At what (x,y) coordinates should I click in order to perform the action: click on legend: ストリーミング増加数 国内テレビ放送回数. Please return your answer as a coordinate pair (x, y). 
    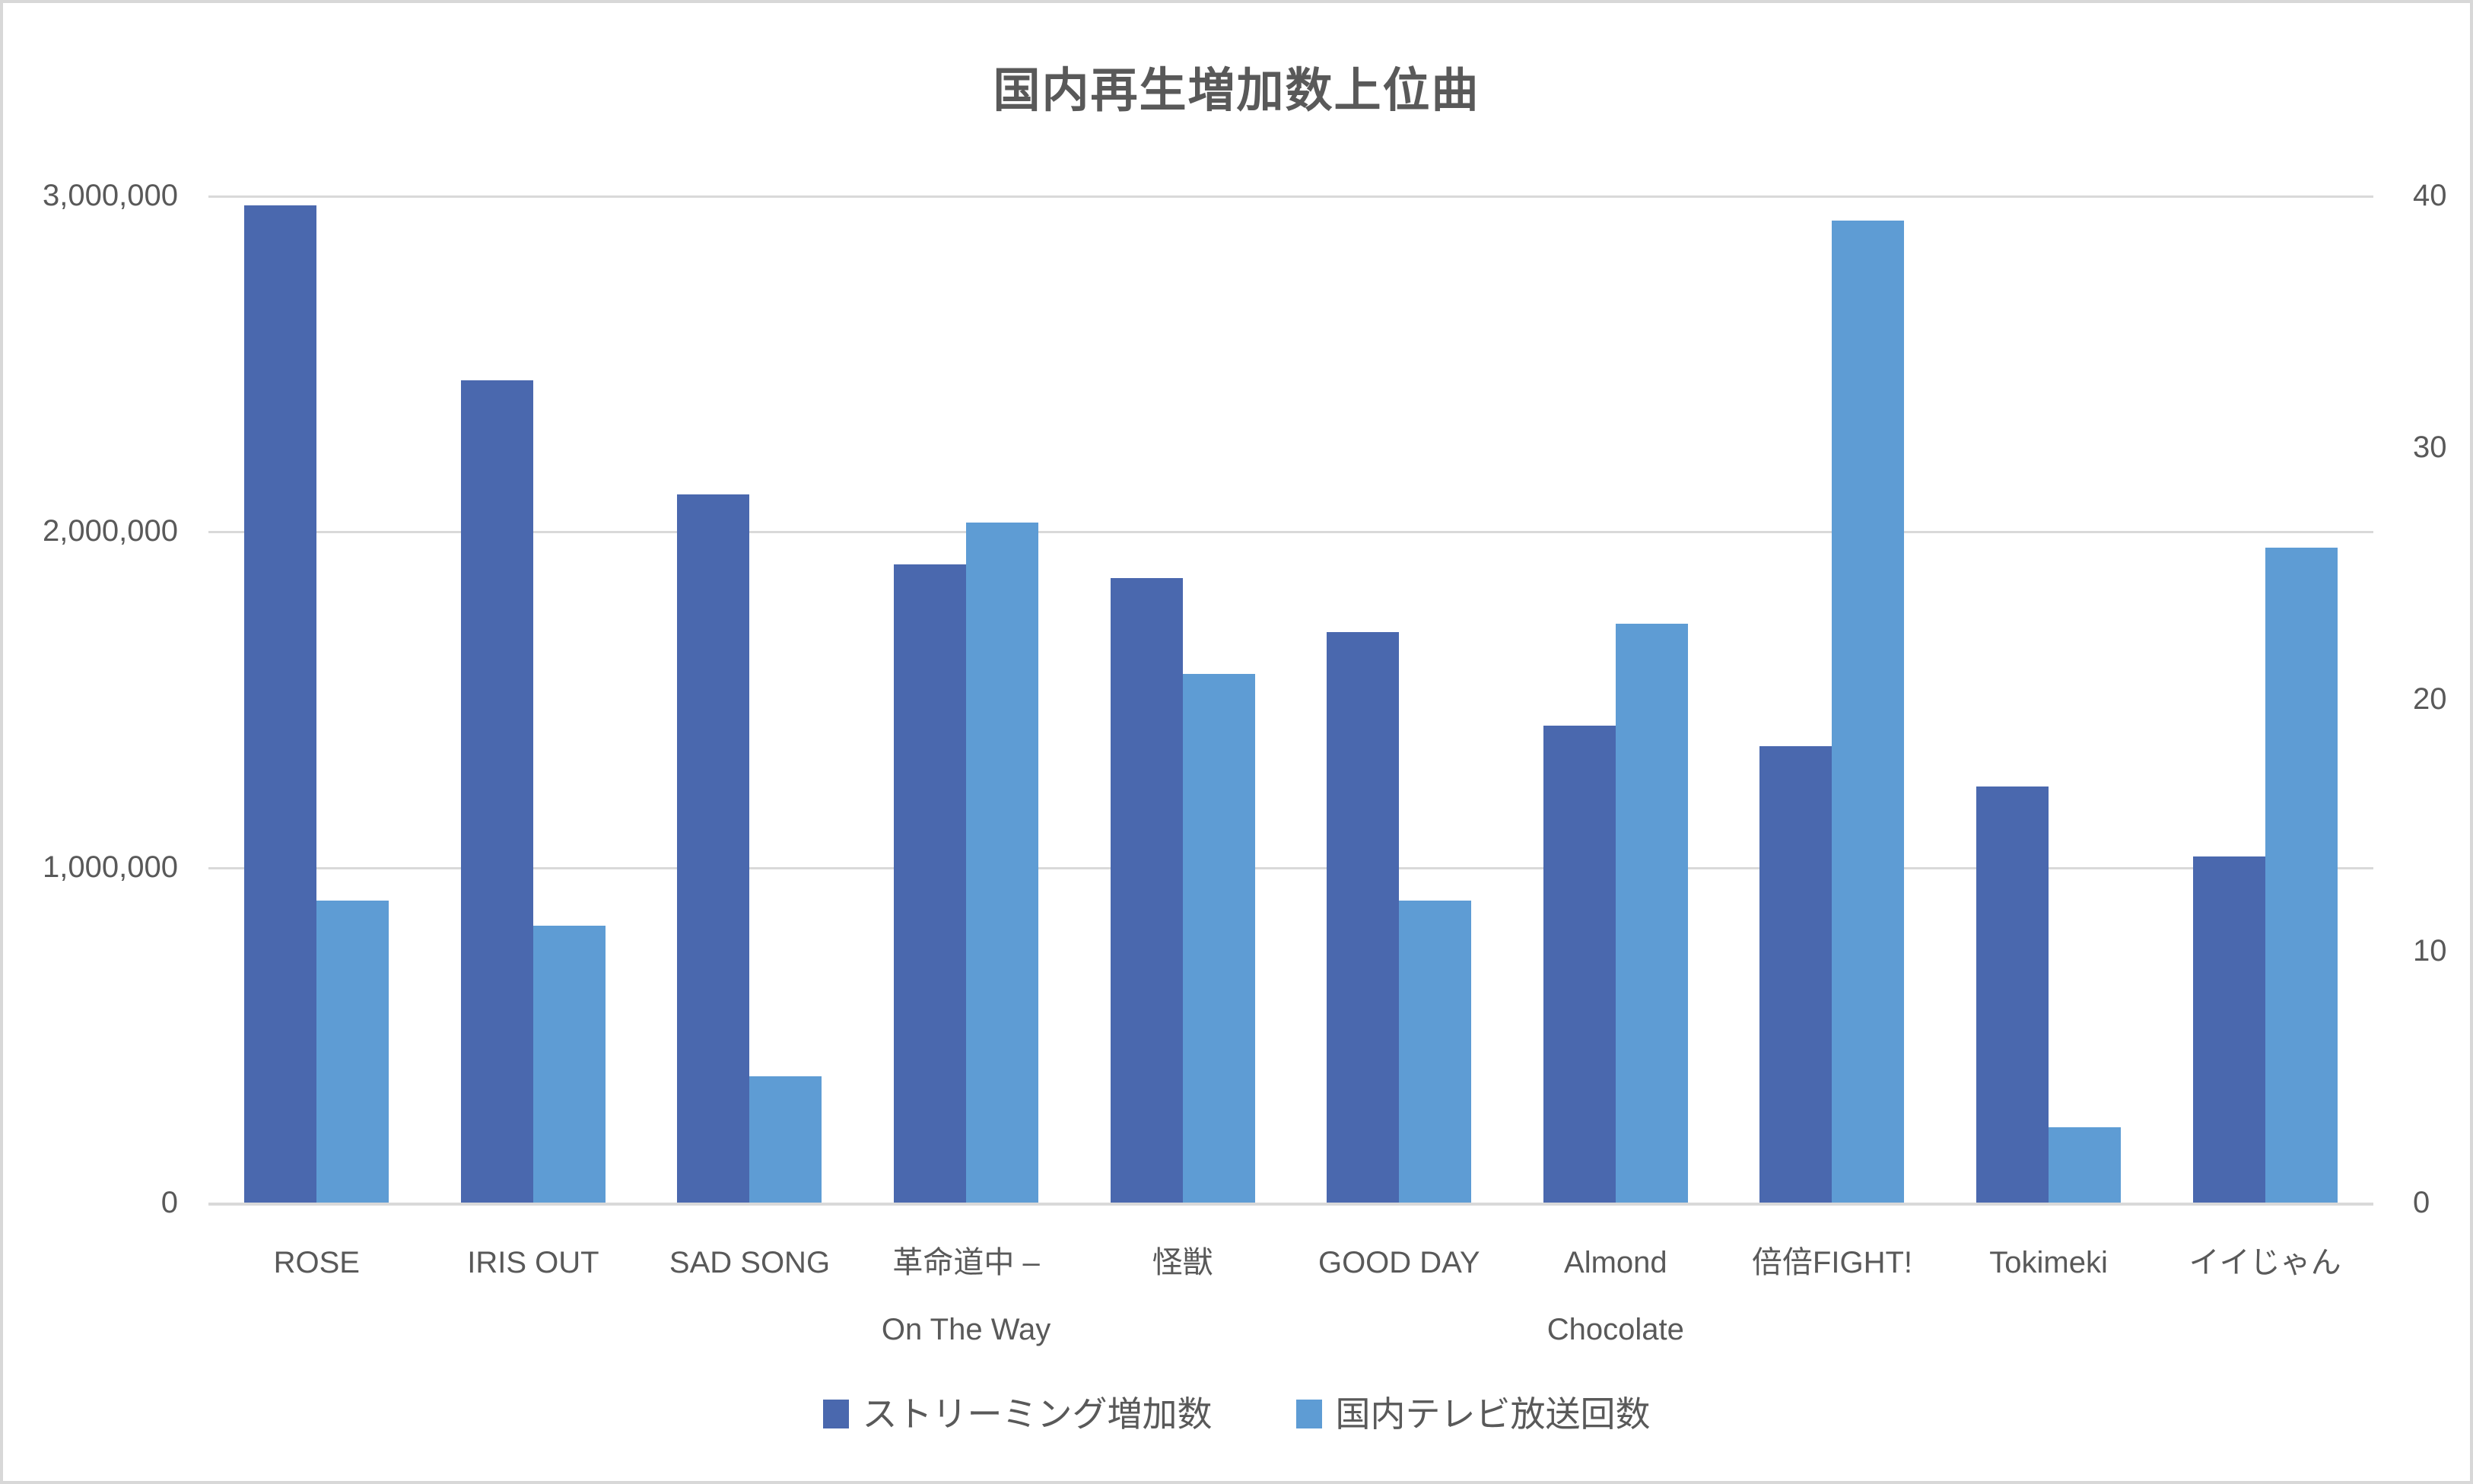
    Looking at the image, I should click on (1236, 1414).